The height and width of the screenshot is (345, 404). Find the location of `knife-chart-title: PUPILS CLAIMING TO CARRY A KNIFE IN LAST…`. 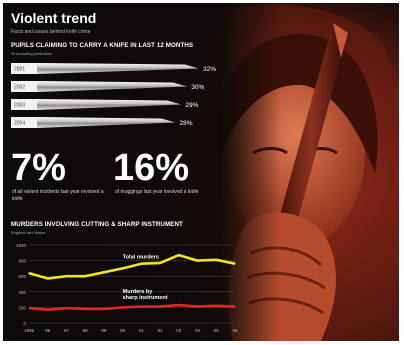

knife-chart-title: PUPILS CLAIMING TO CARRY A KNIFE IN LAST… is located at coordinates (102, 45).